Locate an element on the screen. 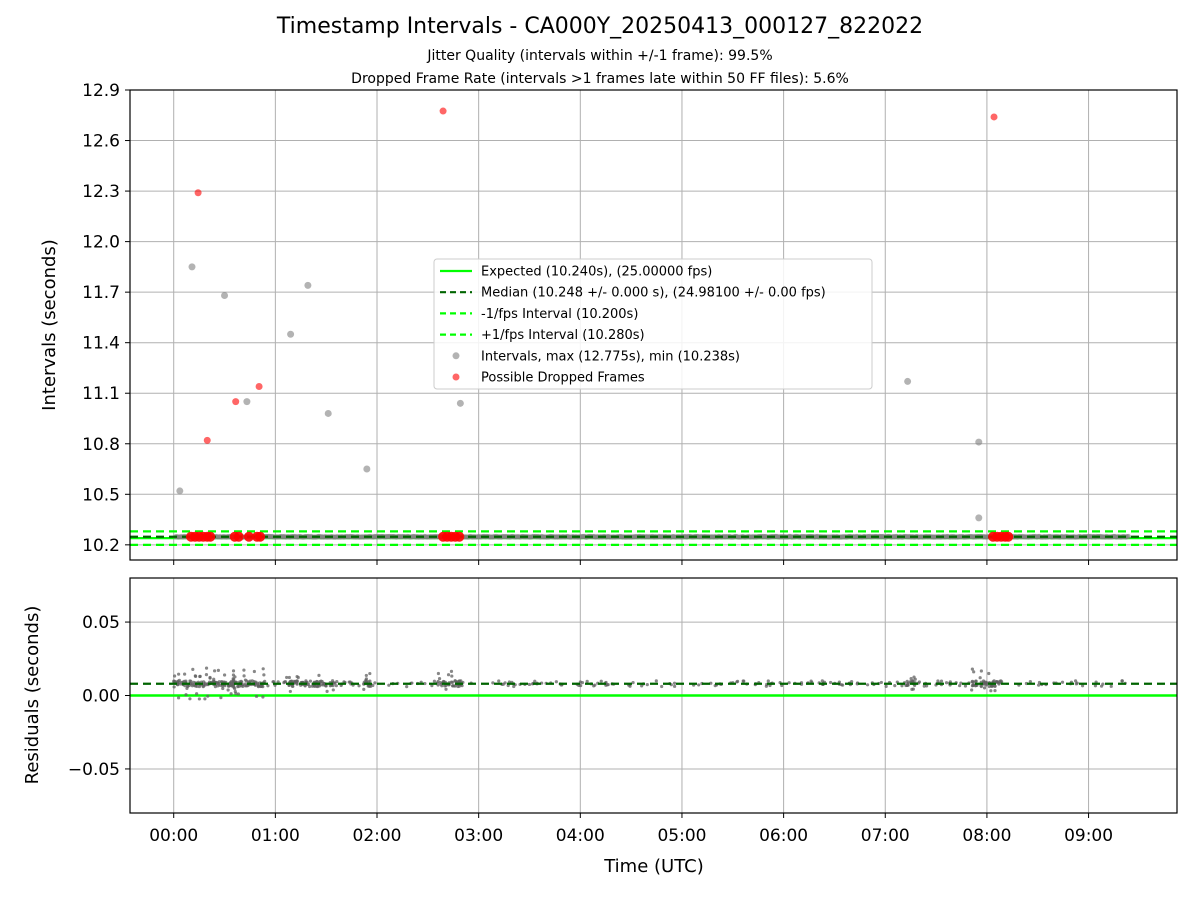 Image resolution: width=1200 pixels, height=900 pixels. x-tick-label: 01:00 is located at coordinates (275, 836).